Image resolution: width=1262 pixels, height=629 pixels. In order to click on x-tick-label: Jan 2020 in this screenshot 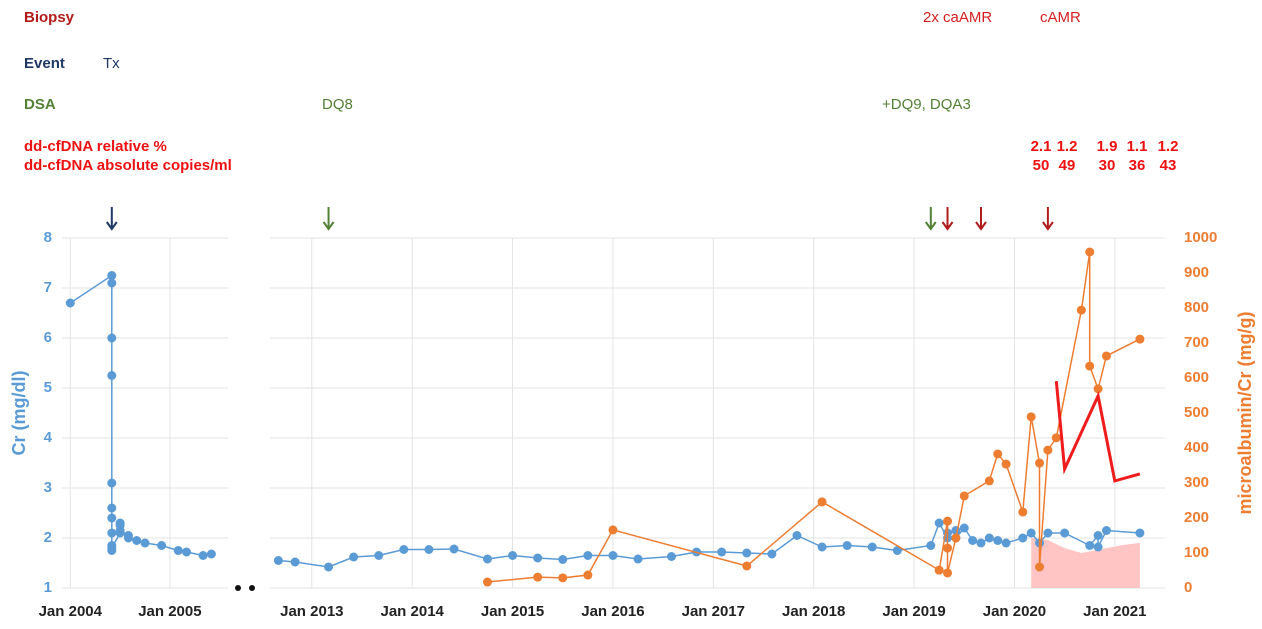, I will do `click(1014, 611)`.